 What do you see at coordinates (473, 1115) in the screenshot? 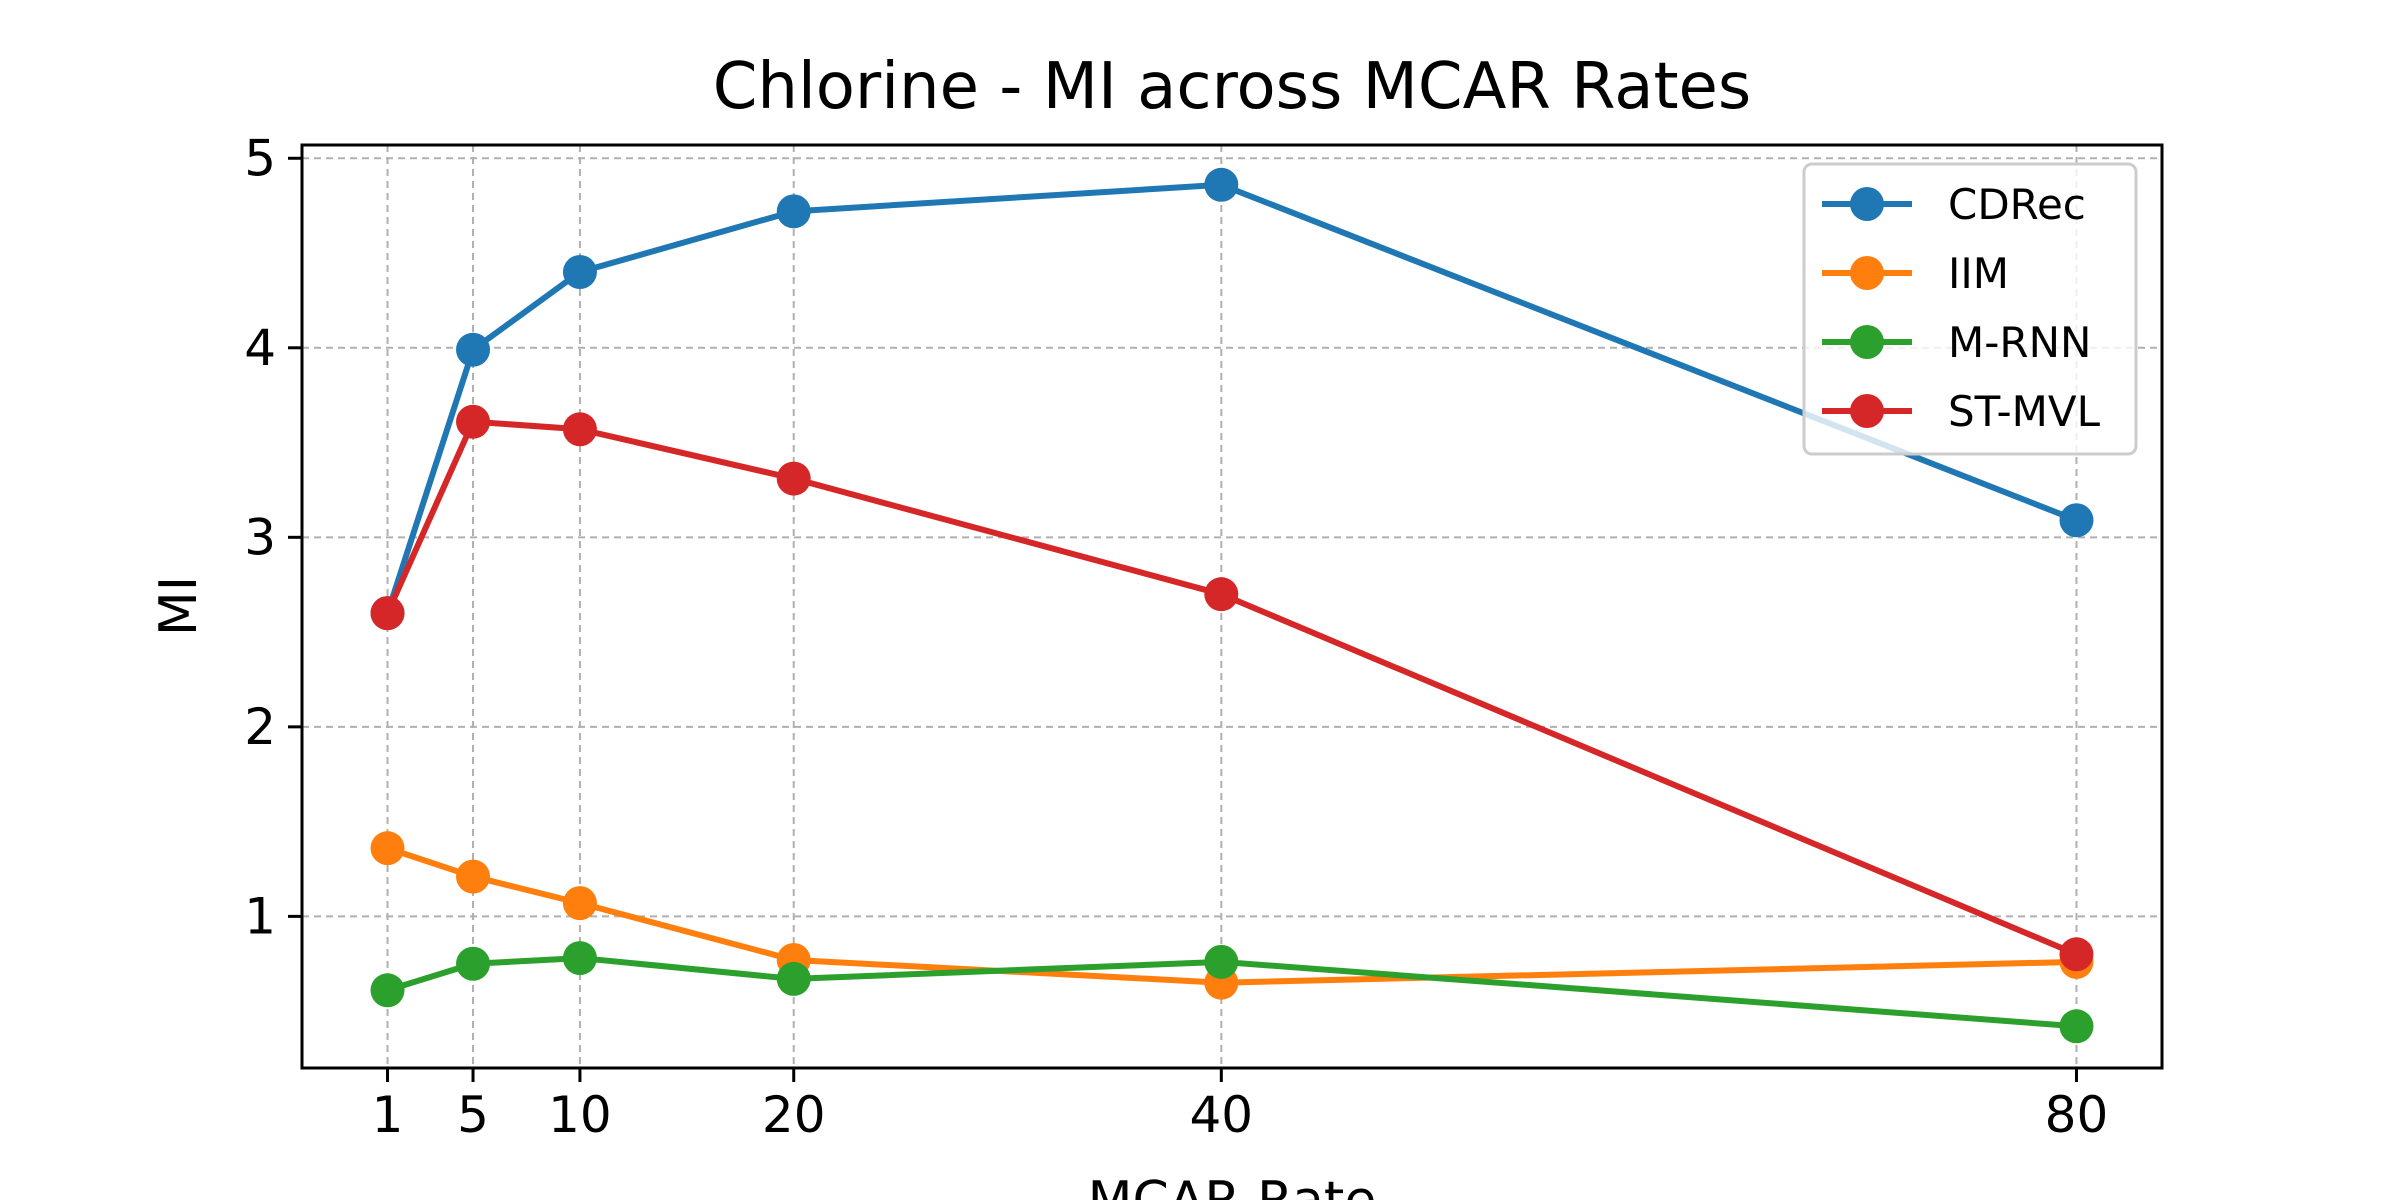
I see `x-tick-label: 5` at bounding box center [473, 1115].